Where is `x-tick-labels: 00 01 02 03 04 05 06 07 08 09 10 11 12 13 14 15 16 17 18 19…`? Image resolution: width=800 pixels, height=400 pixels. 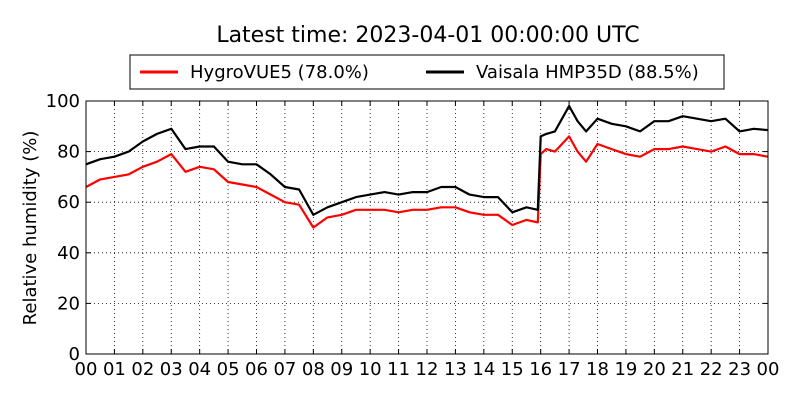 x-tick-labels: 00 01 02 03 04 05 06 07 08 09 10 11 12 13 14 15 16 17 18 19… is located at coordinates (427, 369).